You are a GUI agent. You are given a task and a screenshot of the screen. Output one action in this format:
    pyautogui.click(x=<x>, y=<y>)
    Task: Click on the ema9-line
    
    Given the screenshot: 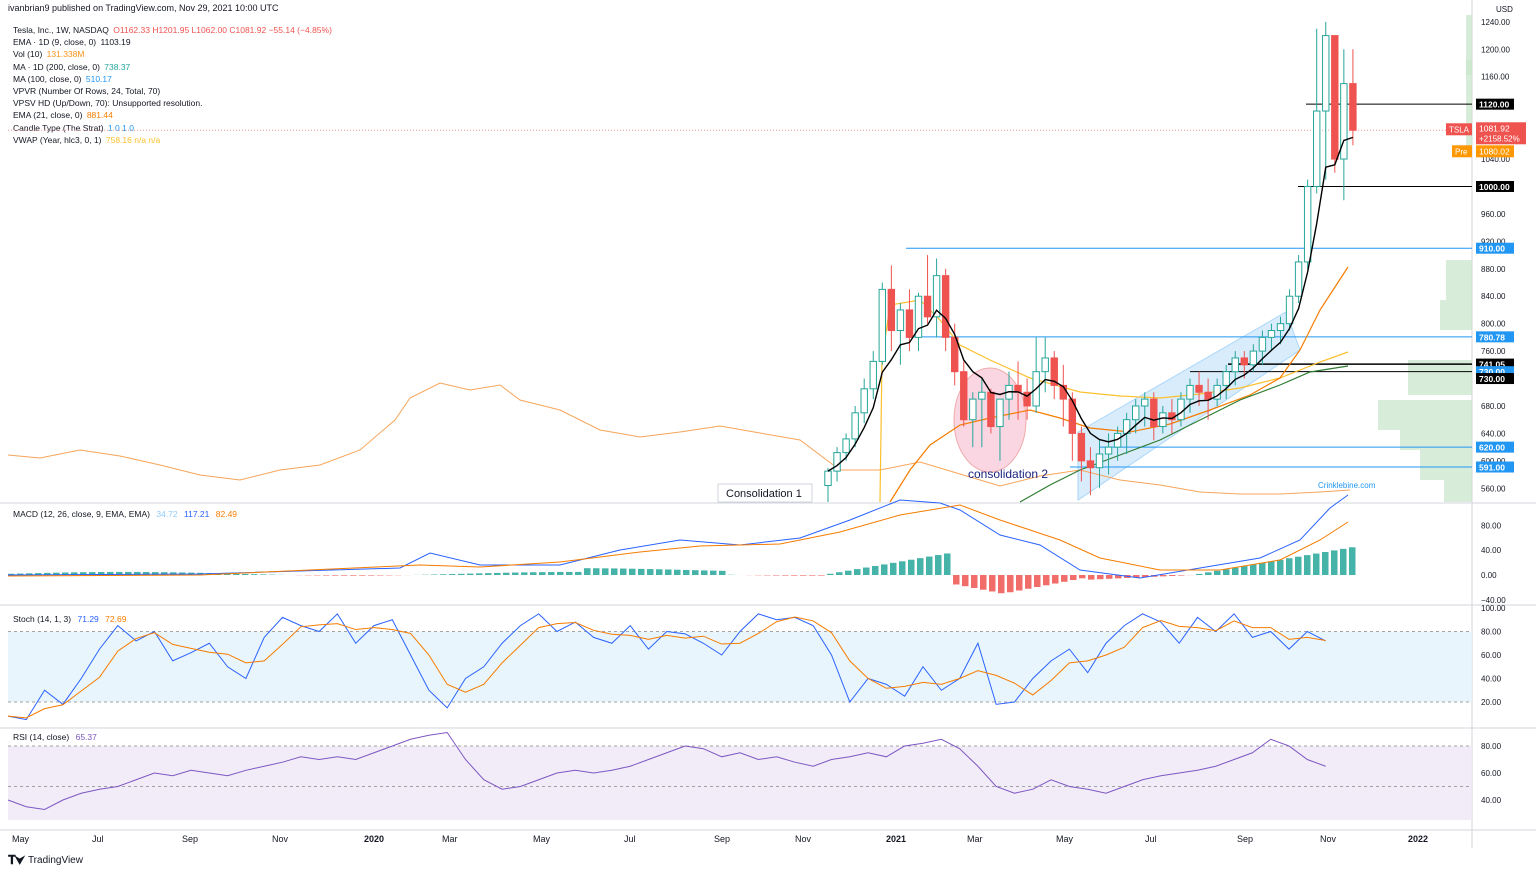 What is the action you would take?
    pyautogui.click(x=1090, y=304)
    